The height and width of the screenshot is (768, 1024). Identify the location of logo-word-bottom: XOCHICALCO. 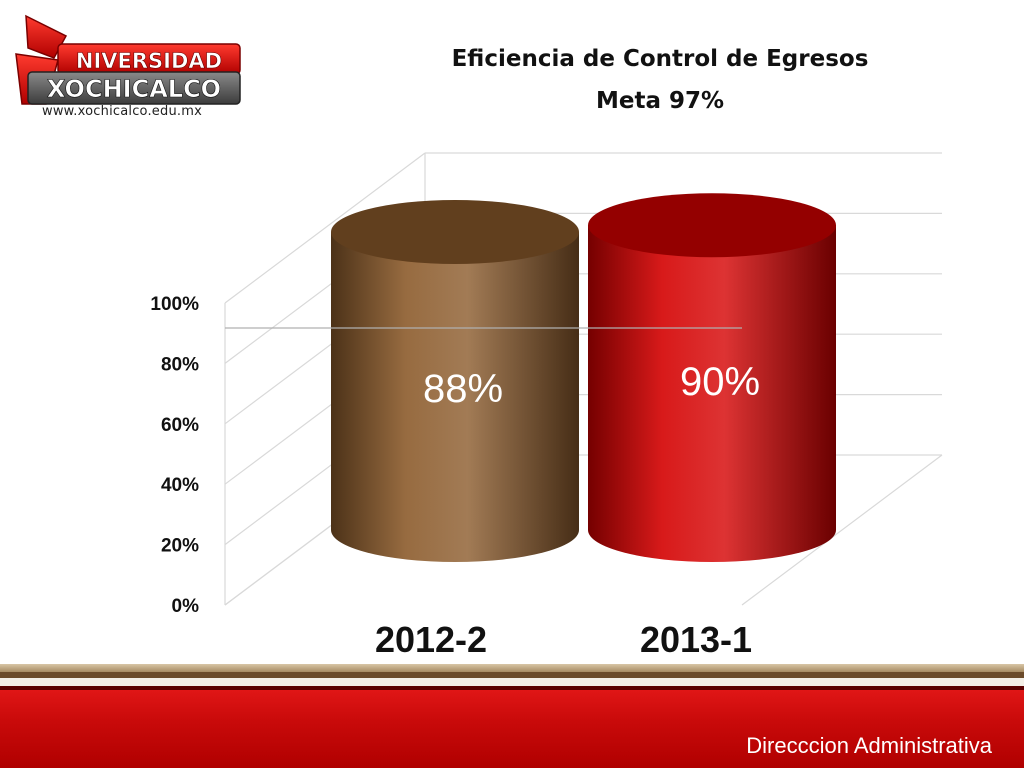
(134, 89).